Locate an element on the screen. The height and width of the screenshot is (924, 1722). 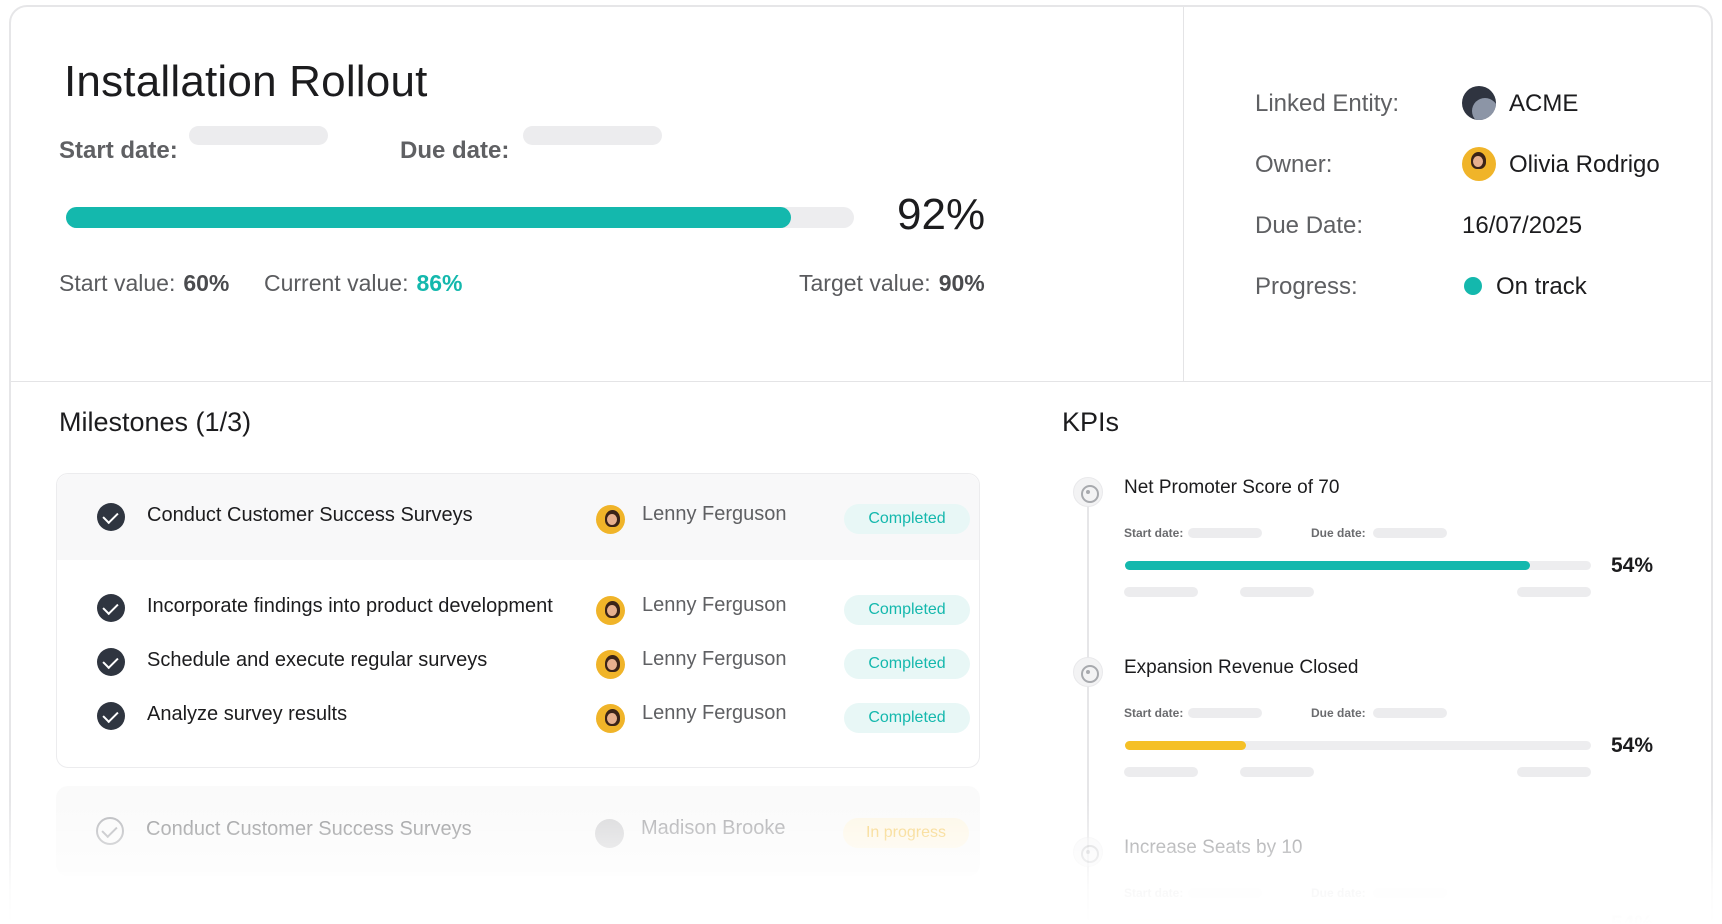
milestone-group-header is located at coordinates (518, 517).